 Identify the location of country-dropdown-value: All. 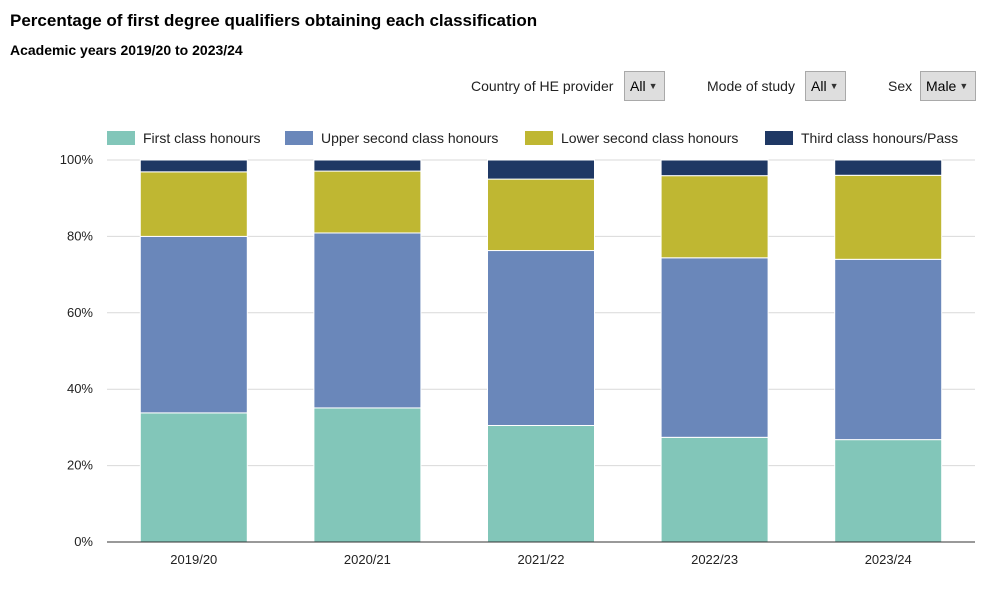
(638, 86).